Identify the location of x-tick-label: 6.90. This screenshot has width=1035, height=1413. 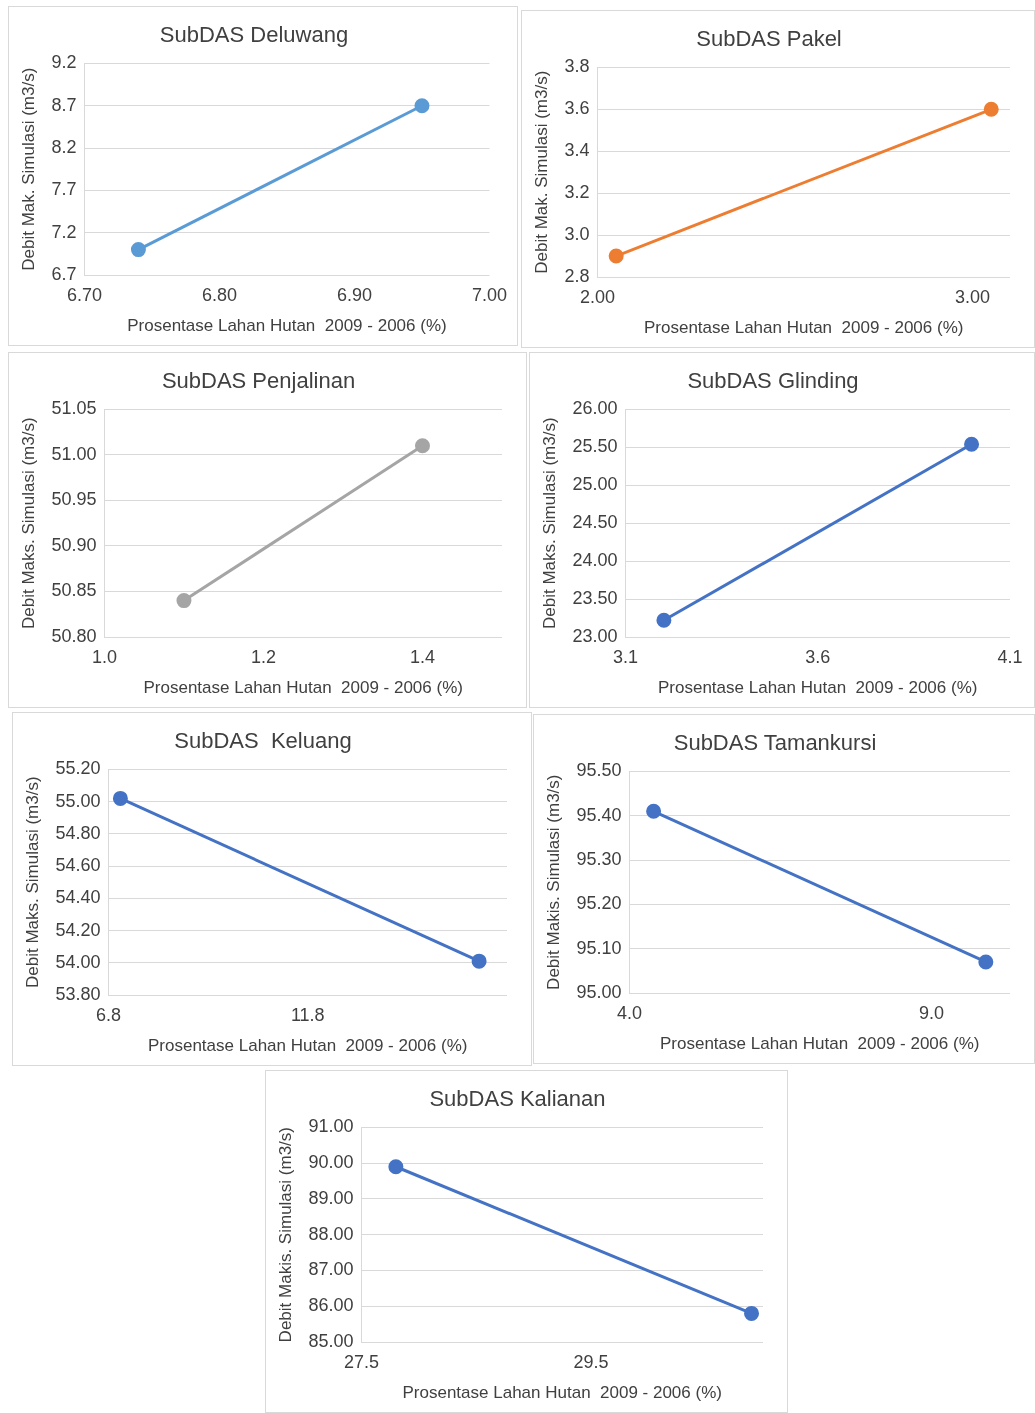
(354, 294).